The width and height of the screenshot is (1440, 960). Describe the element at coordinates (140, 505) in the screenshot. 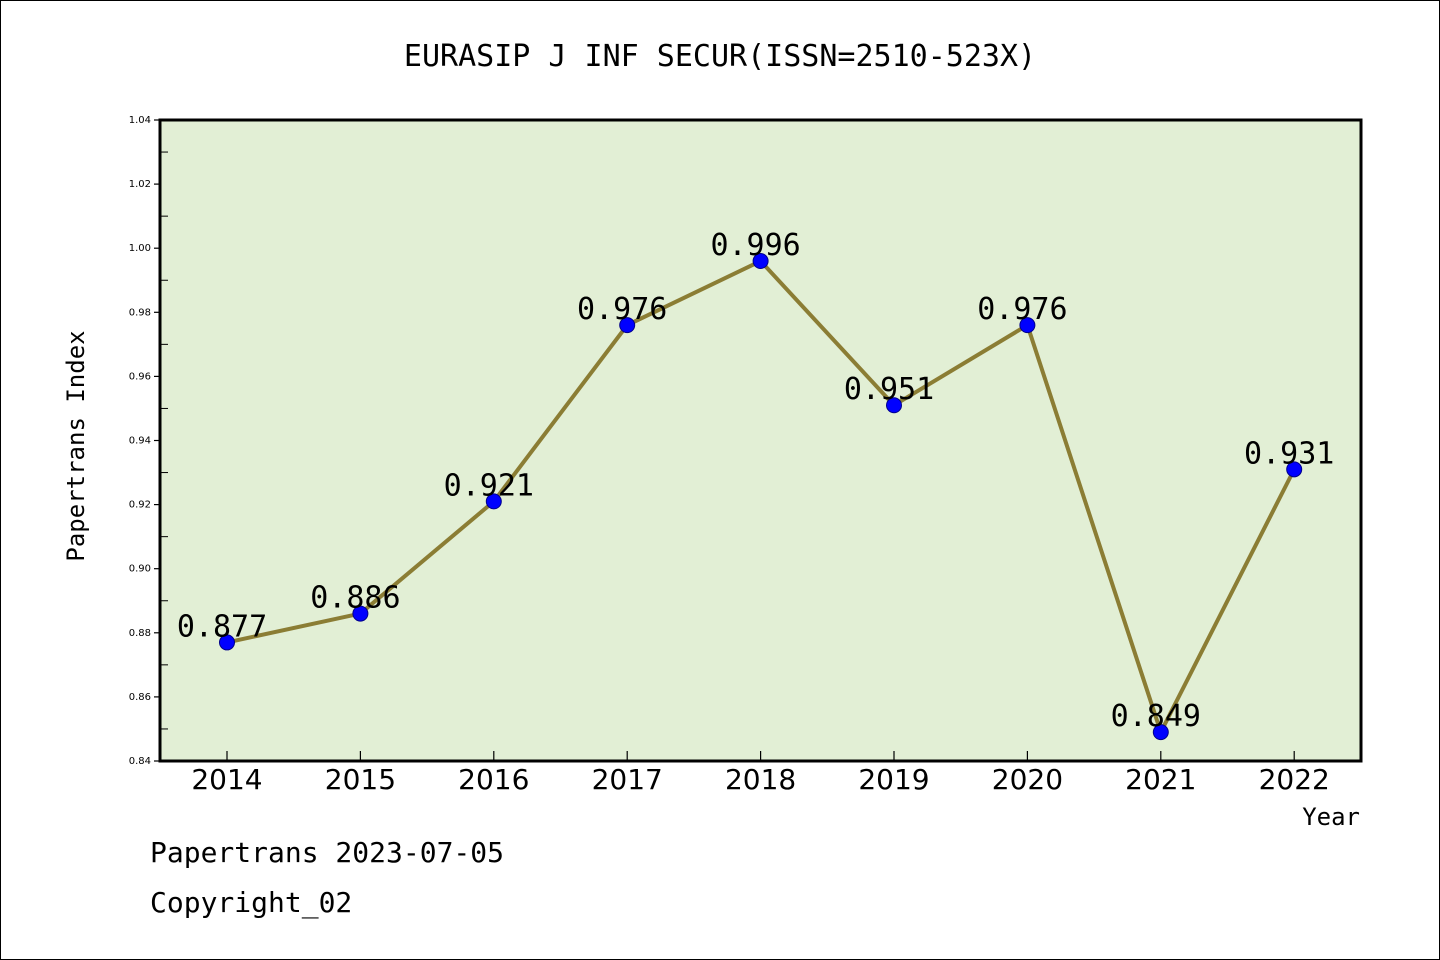

I see `y-tick-label: 0.92` at that location.